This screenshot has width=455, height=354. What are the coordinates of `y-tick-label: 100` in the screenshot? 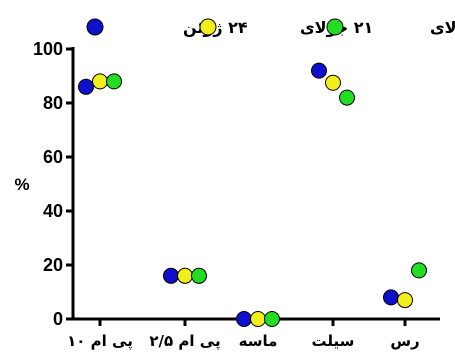 It's located at (48, 49).